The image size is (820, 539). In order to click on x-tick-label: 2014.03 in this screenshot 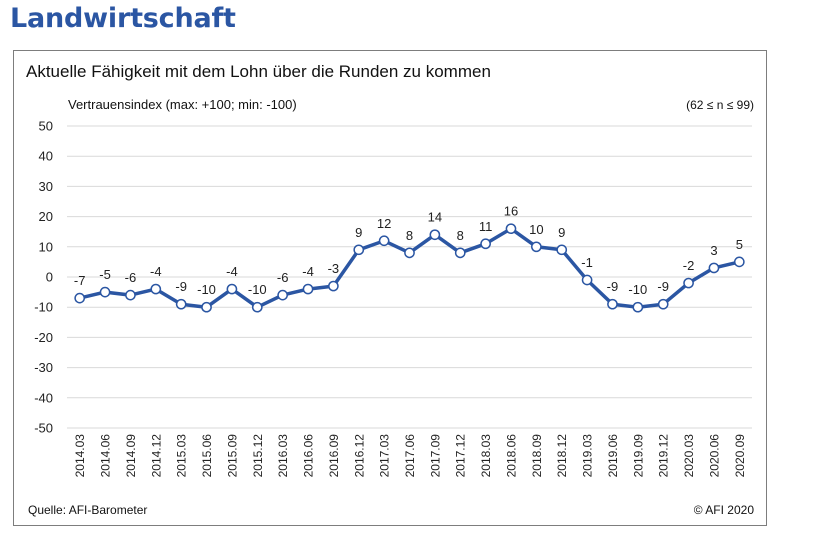, I will do `click(80, 456)`.